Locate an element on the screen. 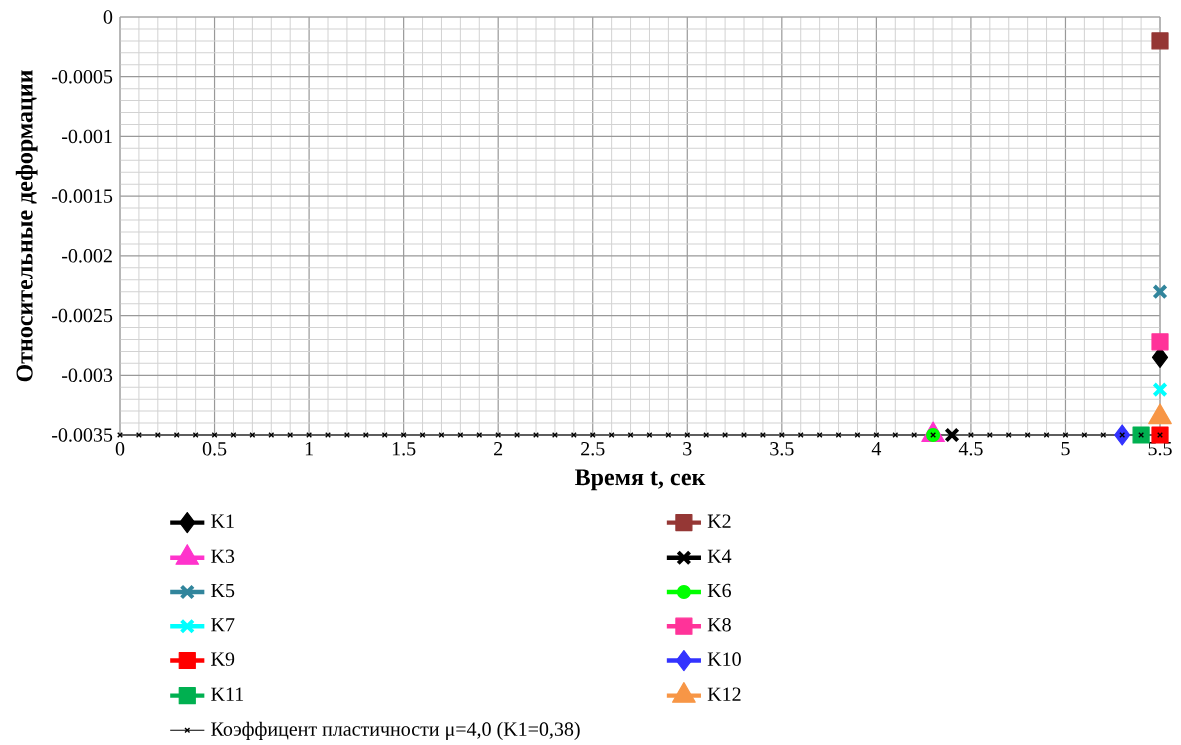 The image size is (1181, 745). y-axis-title: Относительные деформации is located at coordinates (26, 226).